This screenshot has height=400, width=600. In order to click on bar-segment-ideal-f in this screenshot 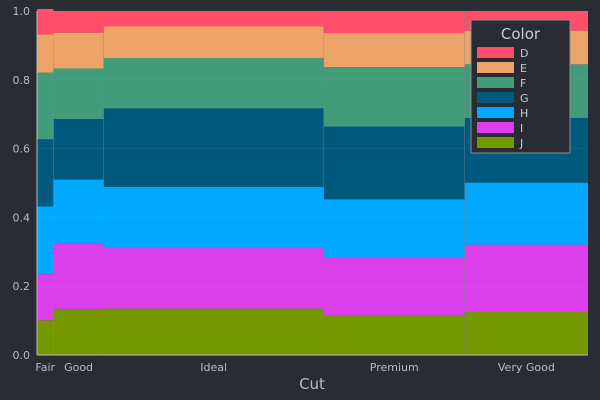, I will do `click(213, 83)`.